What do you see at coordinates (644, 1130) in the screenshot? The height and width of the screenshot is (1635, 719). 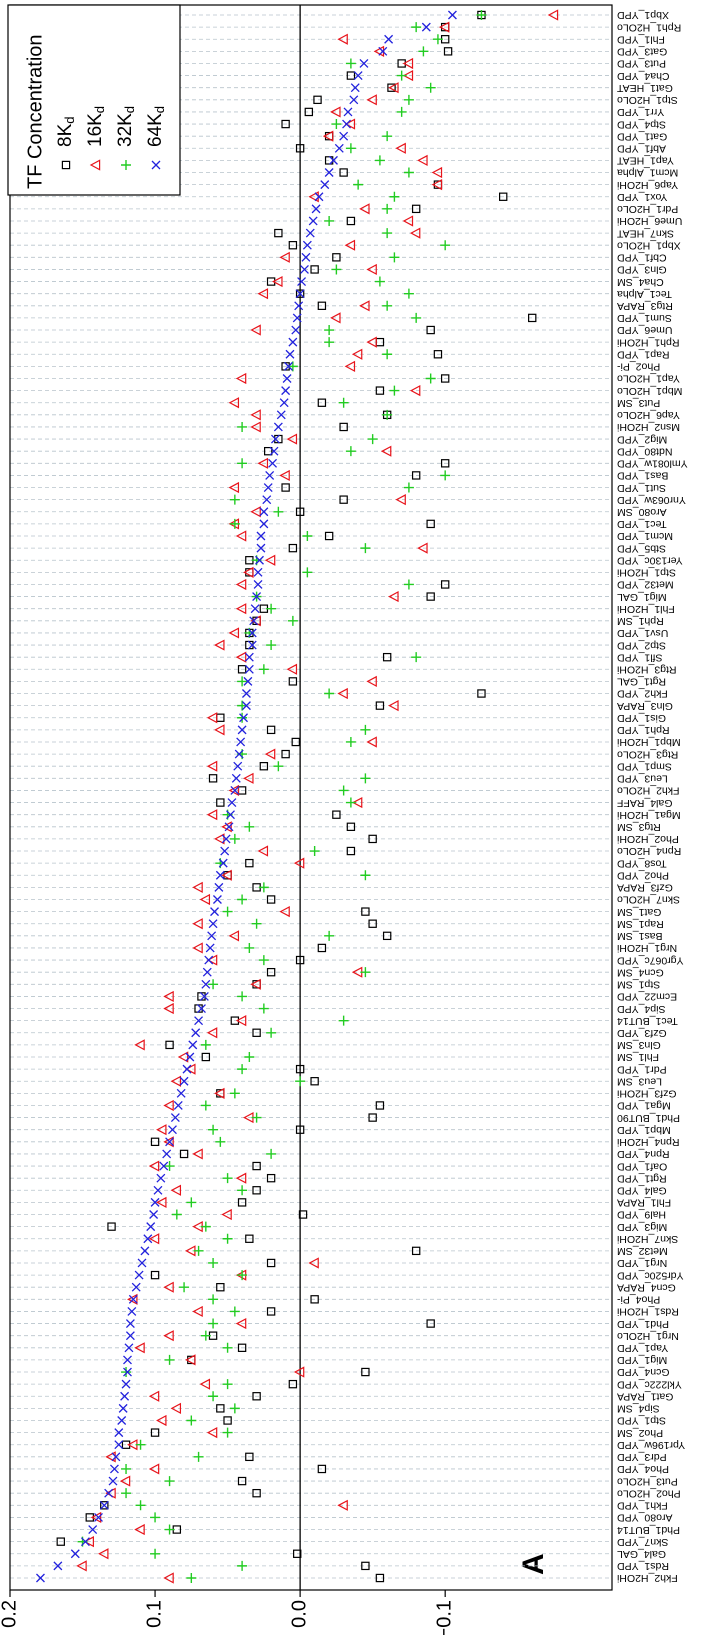 I see `x-tick-label: Mbp1_YPD` at bounding box center [644, 1130].